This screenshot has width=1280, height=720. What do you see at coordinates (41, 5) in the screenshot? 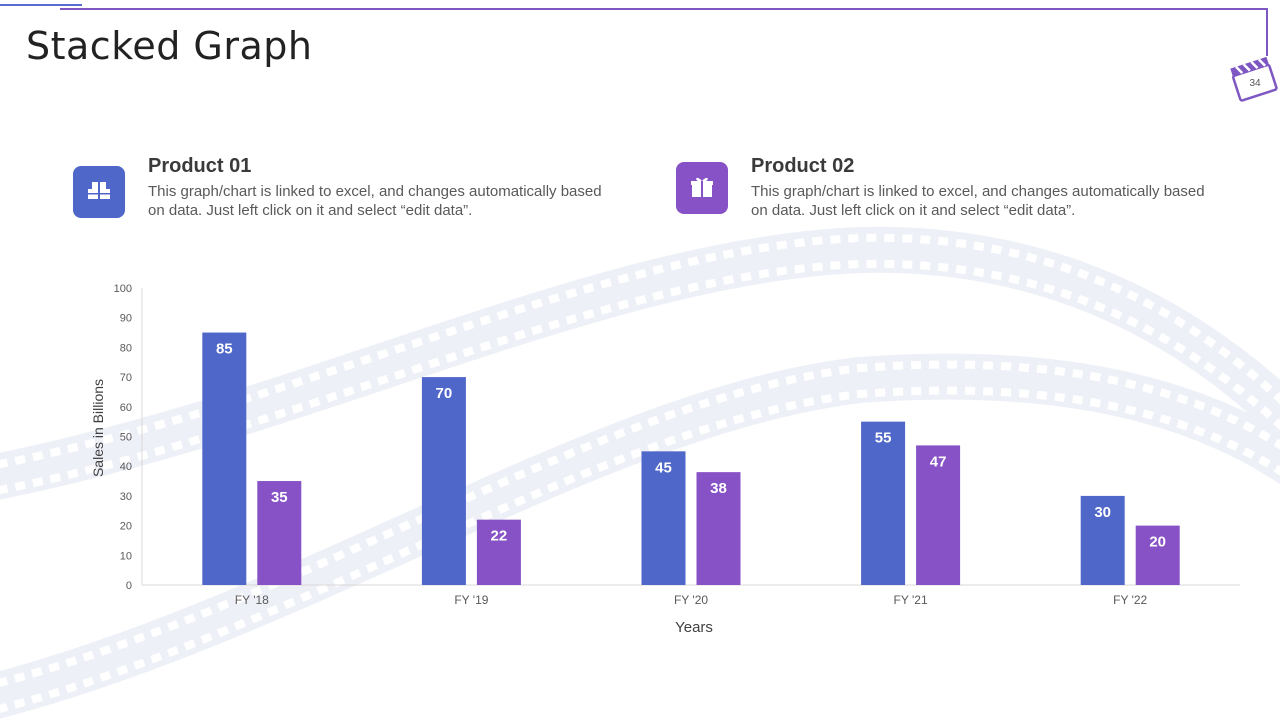
I see `top-accent-line` at bounding box center [41, 5].